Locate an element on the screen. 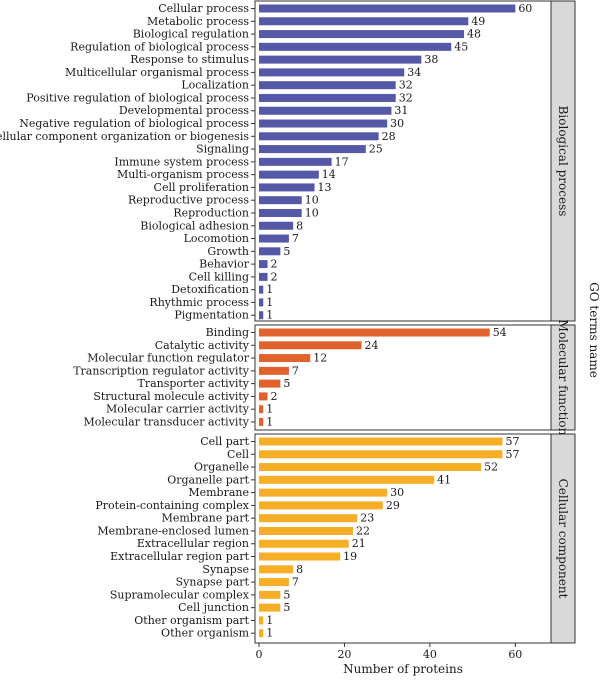 The image size is (600, 681). data-label-cellular-process: 60 is located at coordinates (525, 8).